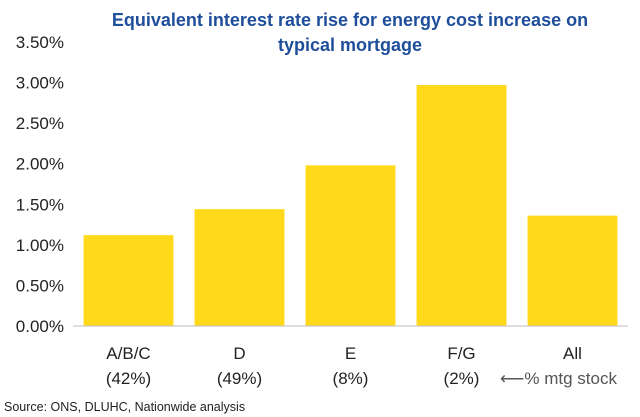  Describe the element at coordinates (344, 366) in the screenshot. I see `x-axis-category-labels: A/B/C (42%) D (49%) E (8%) F/G (2%) All` at that location.